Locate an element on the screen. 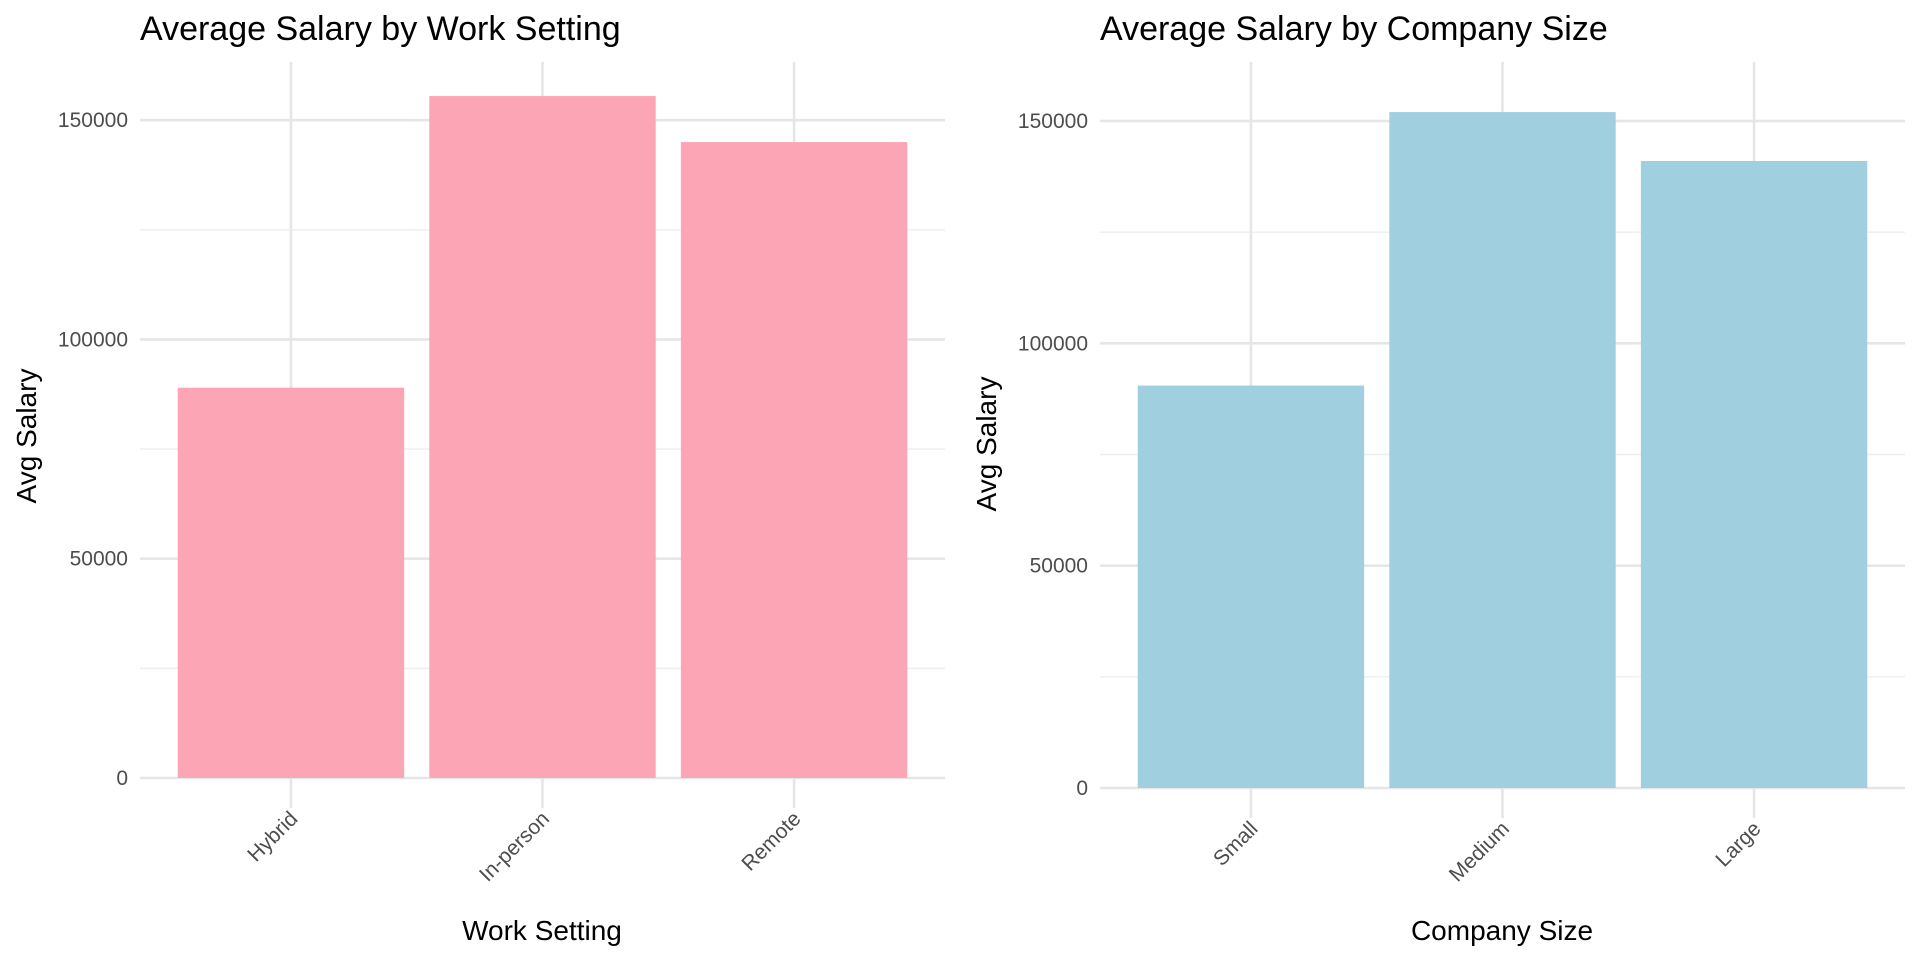 This screenshot has width=1920, height=960. bar-medium is located at coordinates (1502, 450).